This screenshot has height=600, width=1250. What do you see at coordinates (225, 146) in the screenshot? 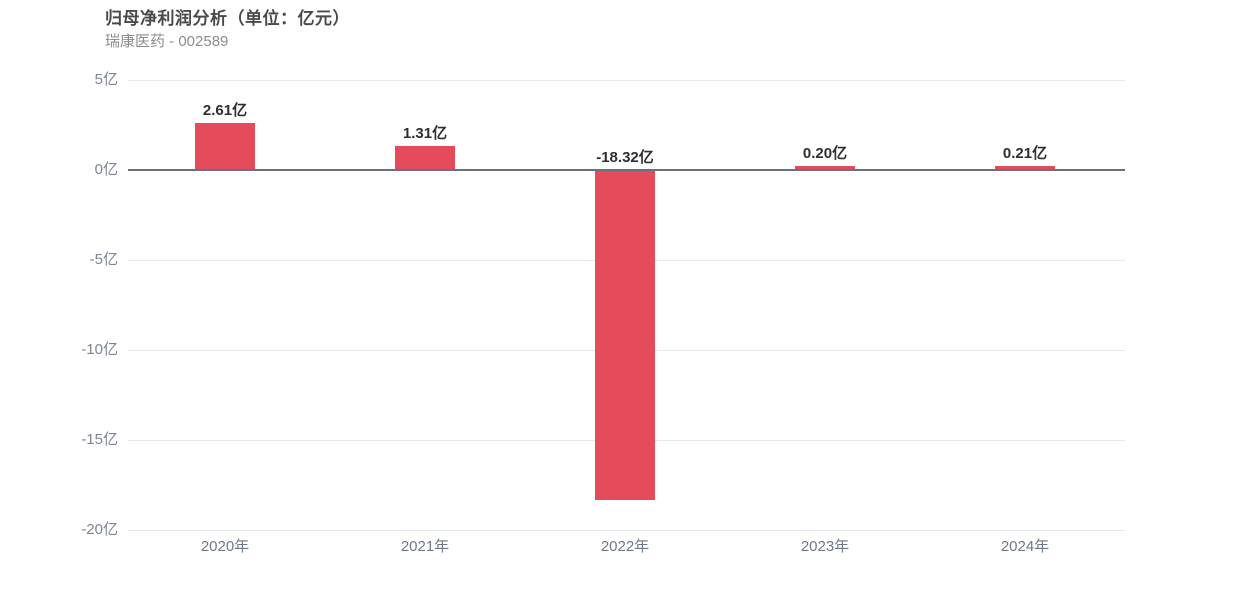
I see `bar-2020年` at bounding box center [225, 146].